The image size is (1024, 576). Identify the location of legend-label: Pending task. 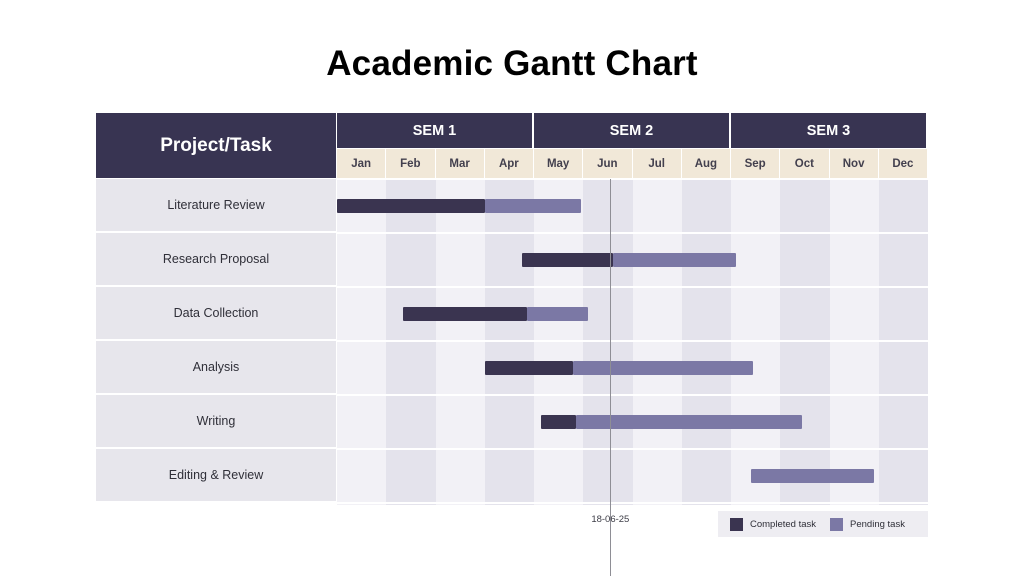
(877, 524).